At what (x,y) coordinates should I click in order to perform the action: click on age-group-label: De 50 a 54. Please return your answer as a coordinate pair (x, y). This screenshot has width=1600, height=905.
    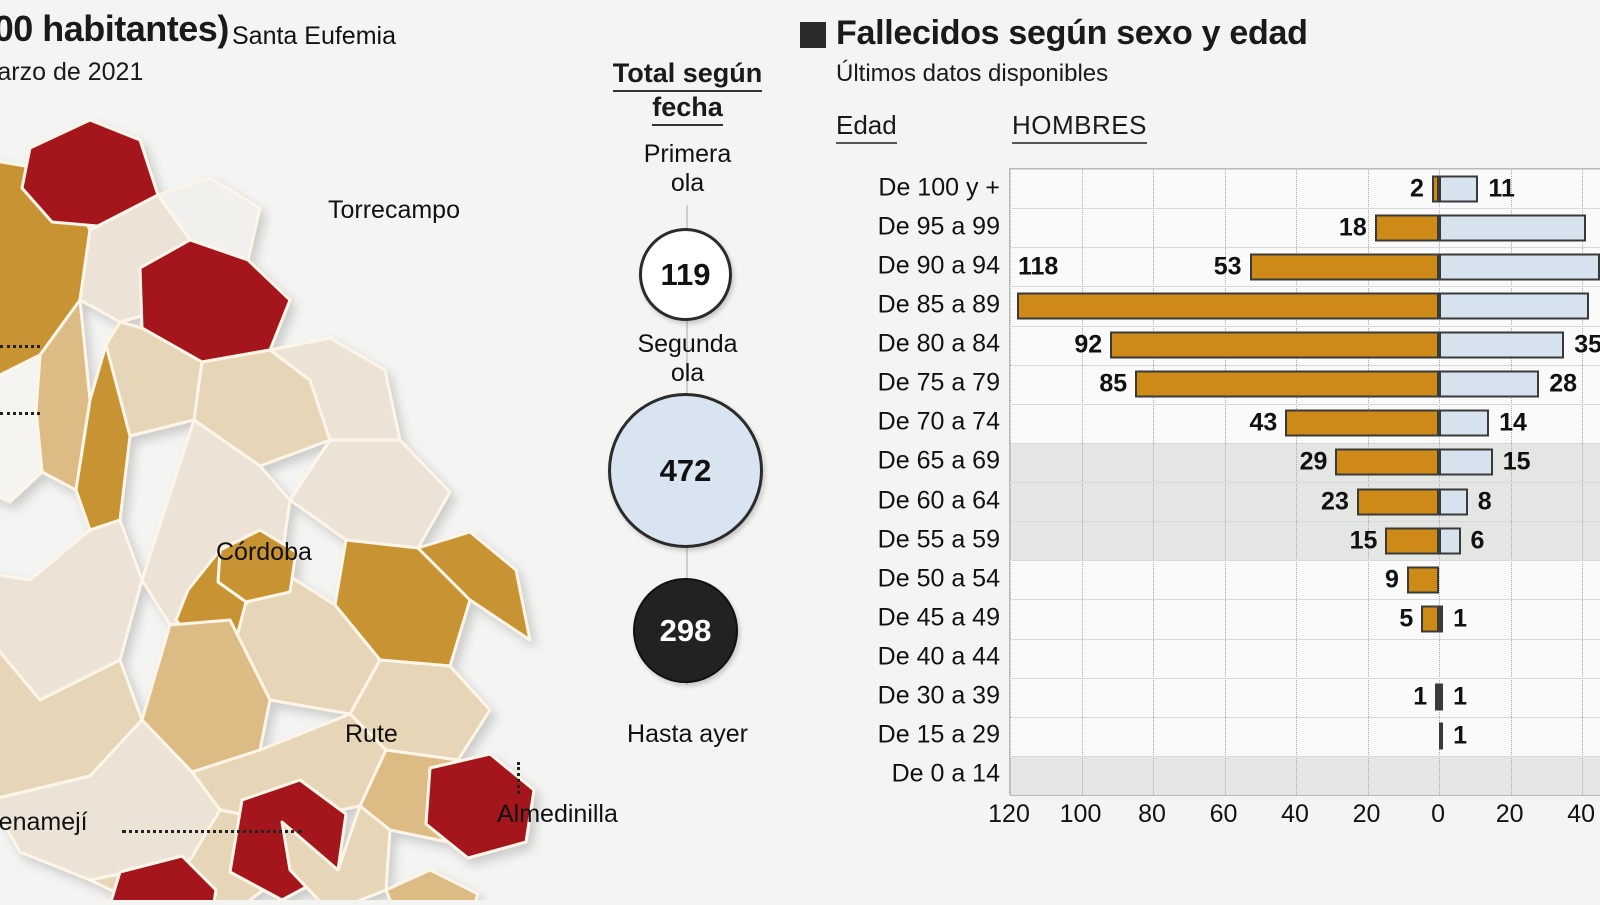
    Looking at the image, I should click on (938, 578).